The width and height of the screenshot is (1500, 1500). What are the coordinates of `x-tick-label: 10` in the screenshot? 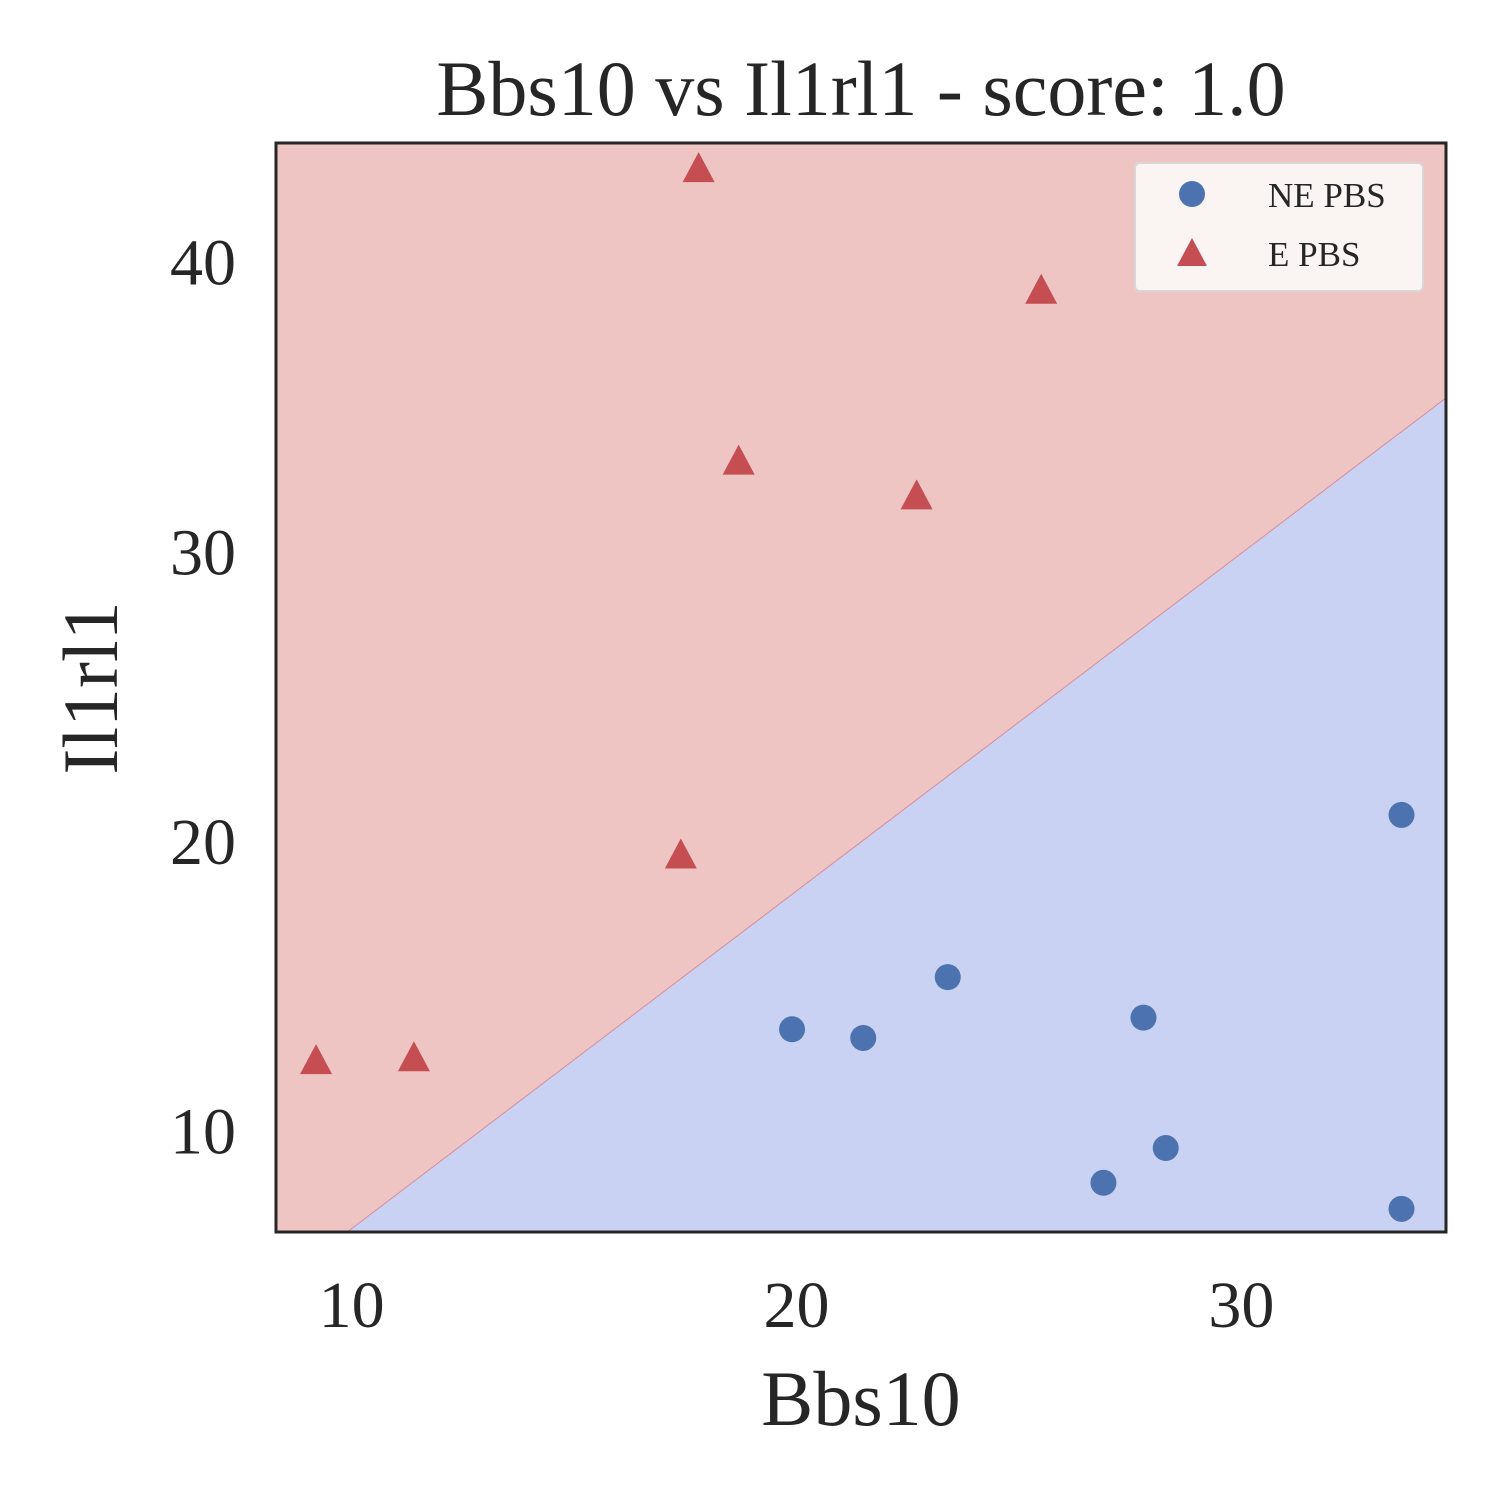 It's located at (352, 1305).